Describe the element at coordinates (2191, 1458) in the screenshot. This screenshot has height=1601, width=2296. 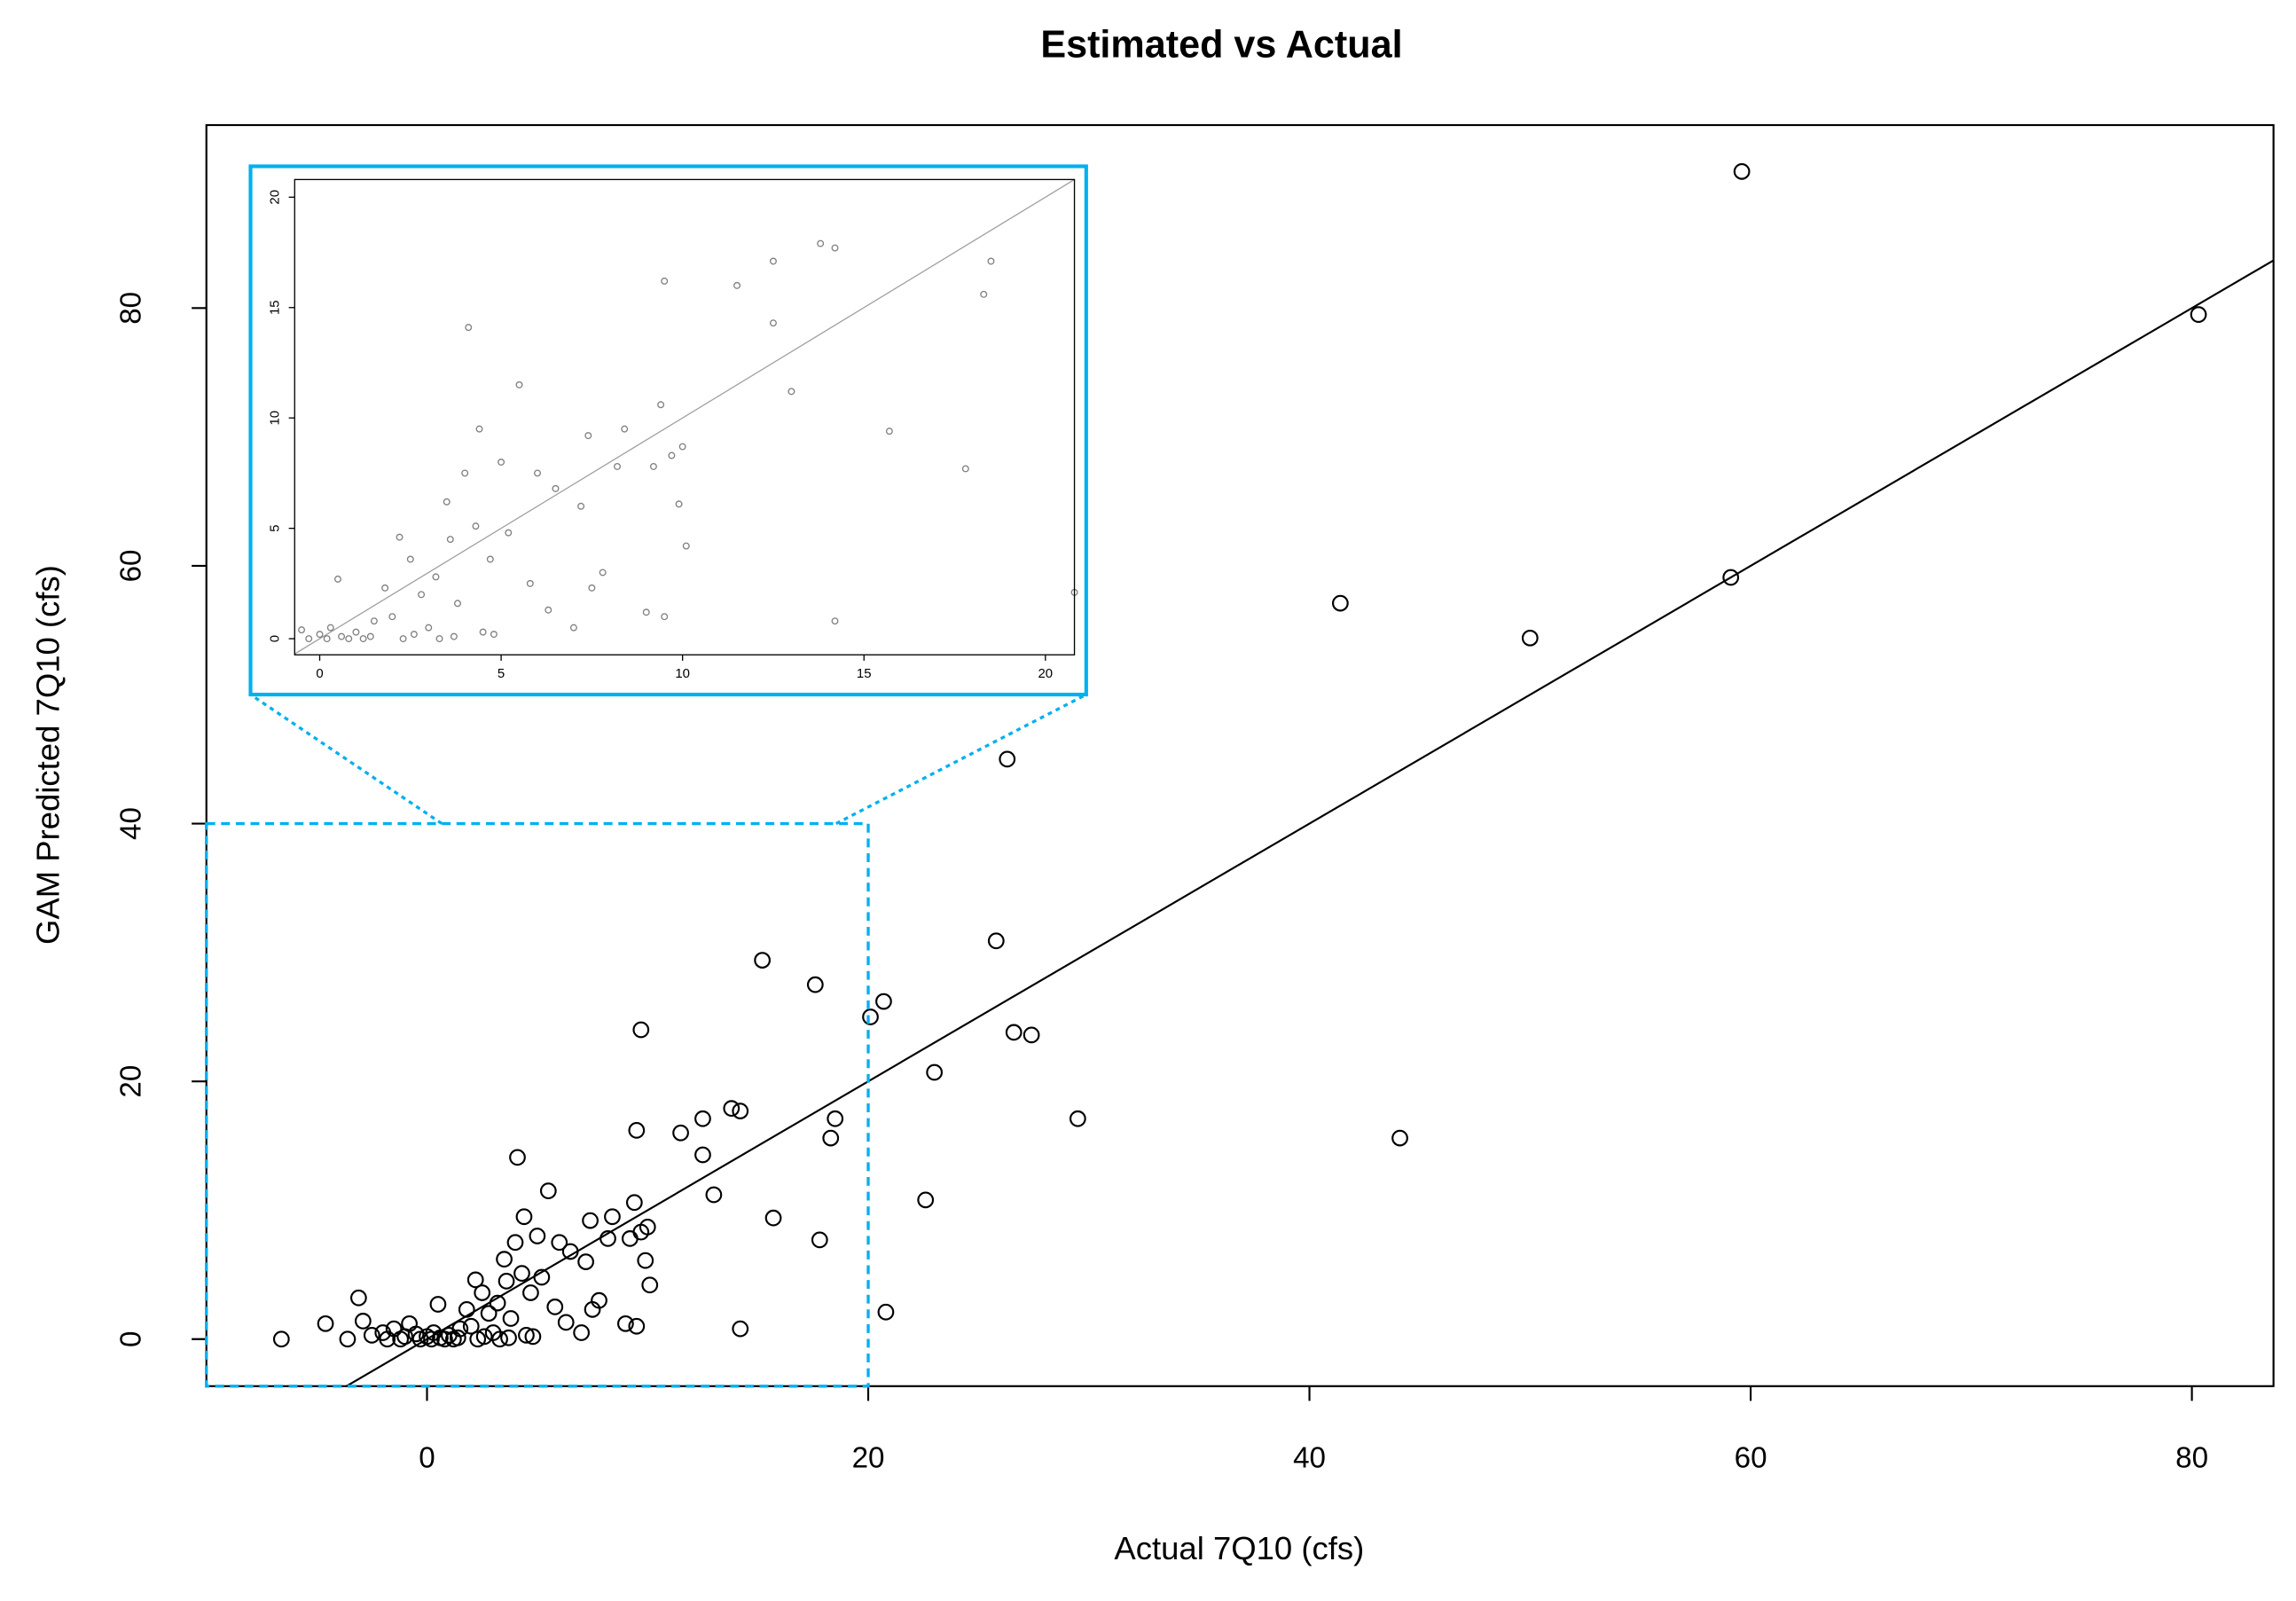
I see `x-tick-label: 80` at that location.